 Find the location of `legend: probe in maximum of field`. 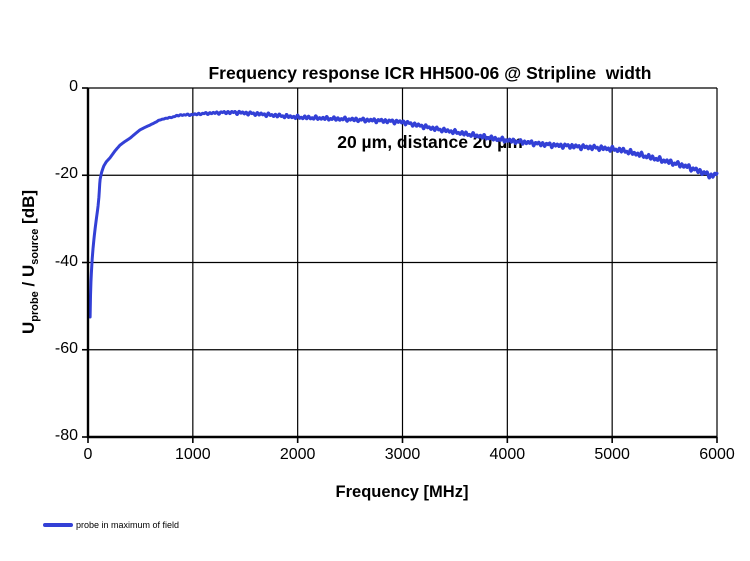

legend: probe in maximum of field is located at coordinates (111, 525).